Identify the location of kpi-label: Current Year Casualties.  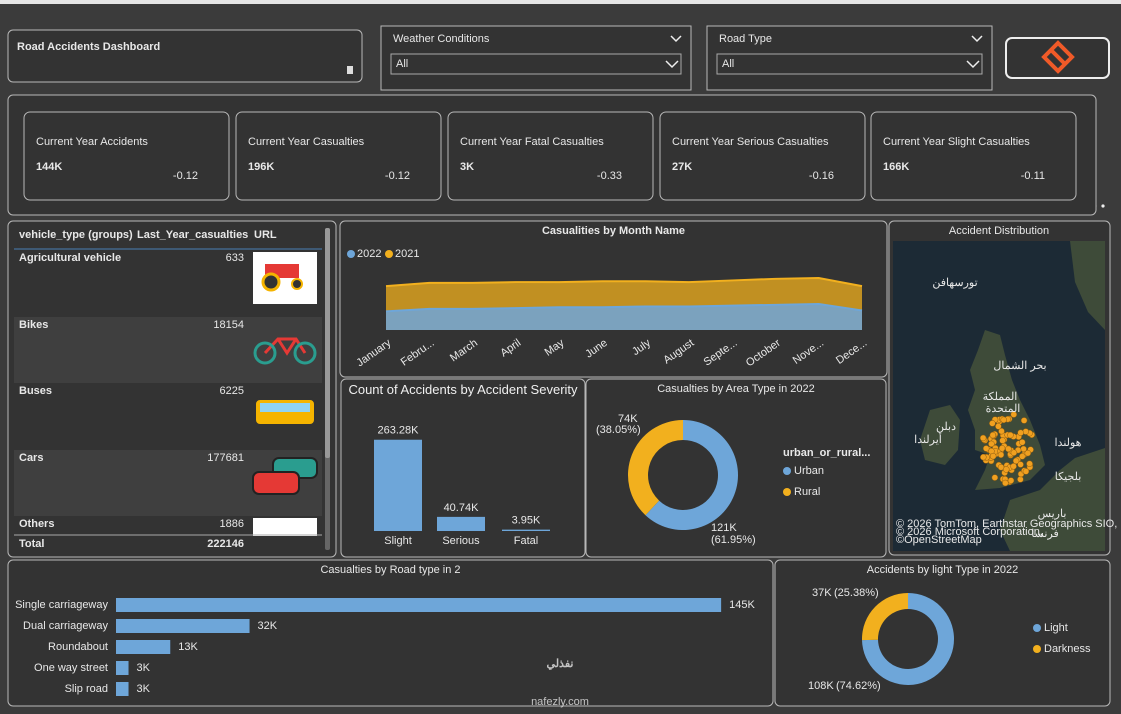
(306, 142).